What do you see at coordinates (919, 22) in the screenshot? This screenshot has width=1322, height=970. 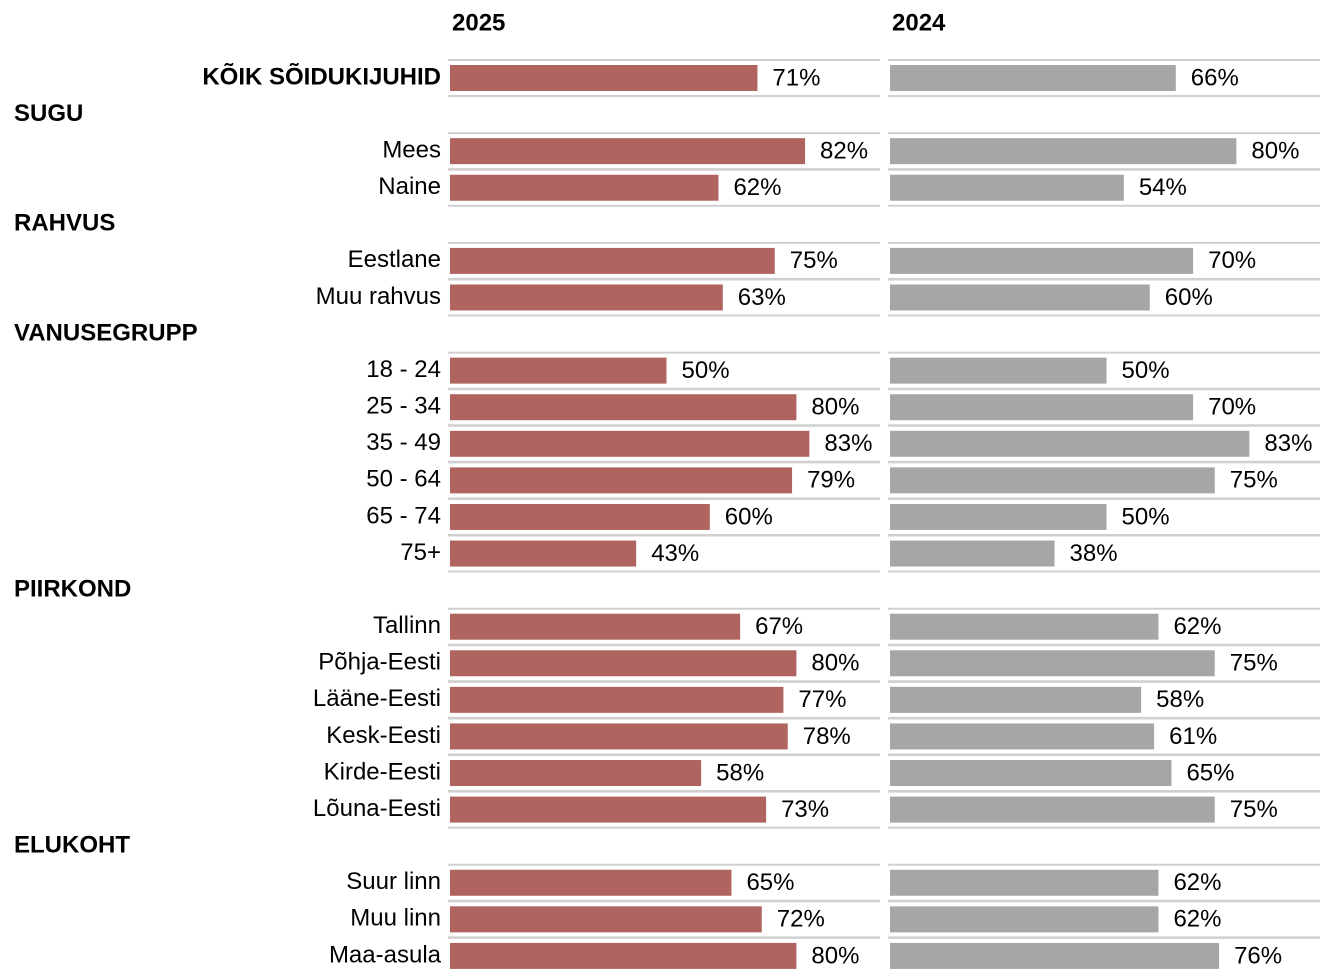 I see `panel-title: 2024` at bounding box center [919, 22].